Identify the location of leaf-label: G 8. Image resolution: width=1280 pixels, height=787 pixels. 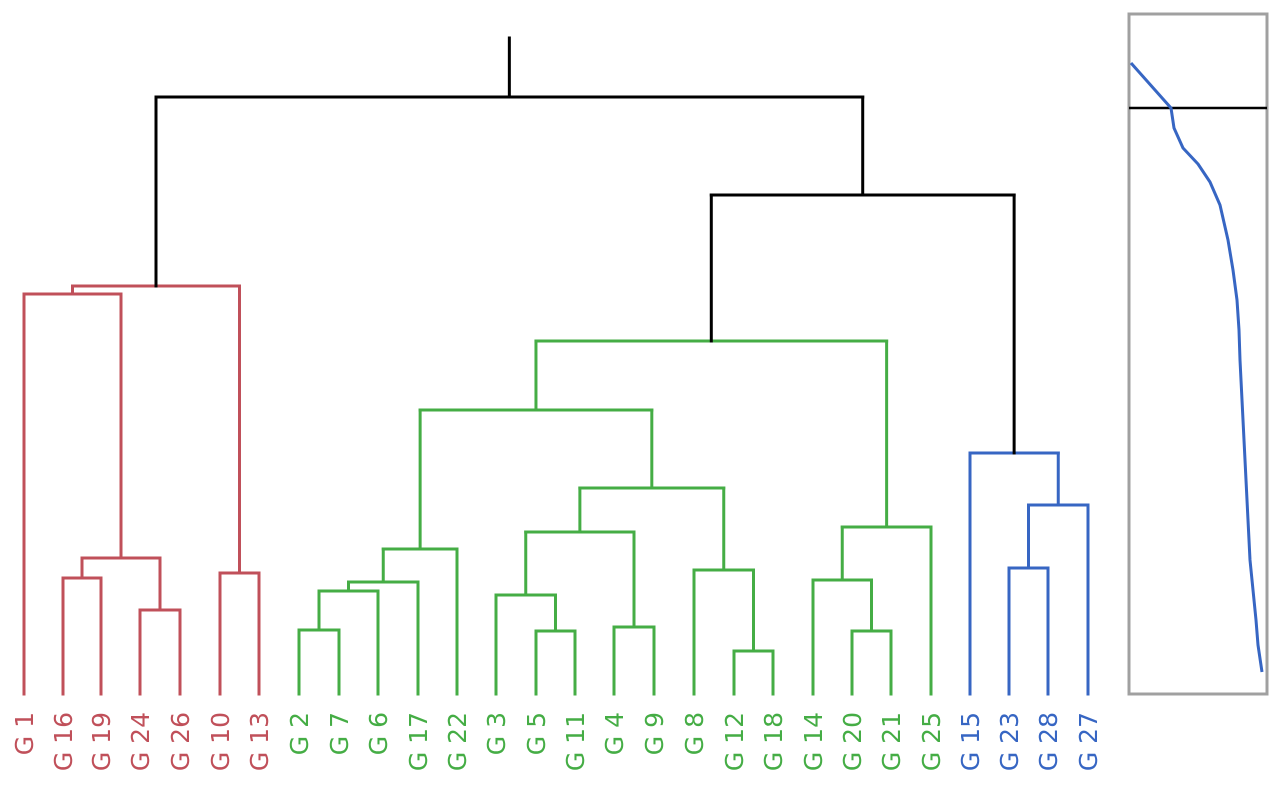
(694, 733).